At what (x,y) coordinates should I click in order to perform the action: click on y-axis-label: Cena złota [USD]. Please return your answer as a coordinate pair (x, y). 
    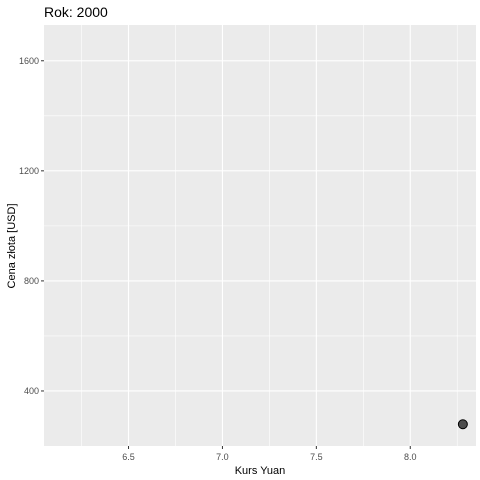
    Looking at the image, I should click on (12, 246).